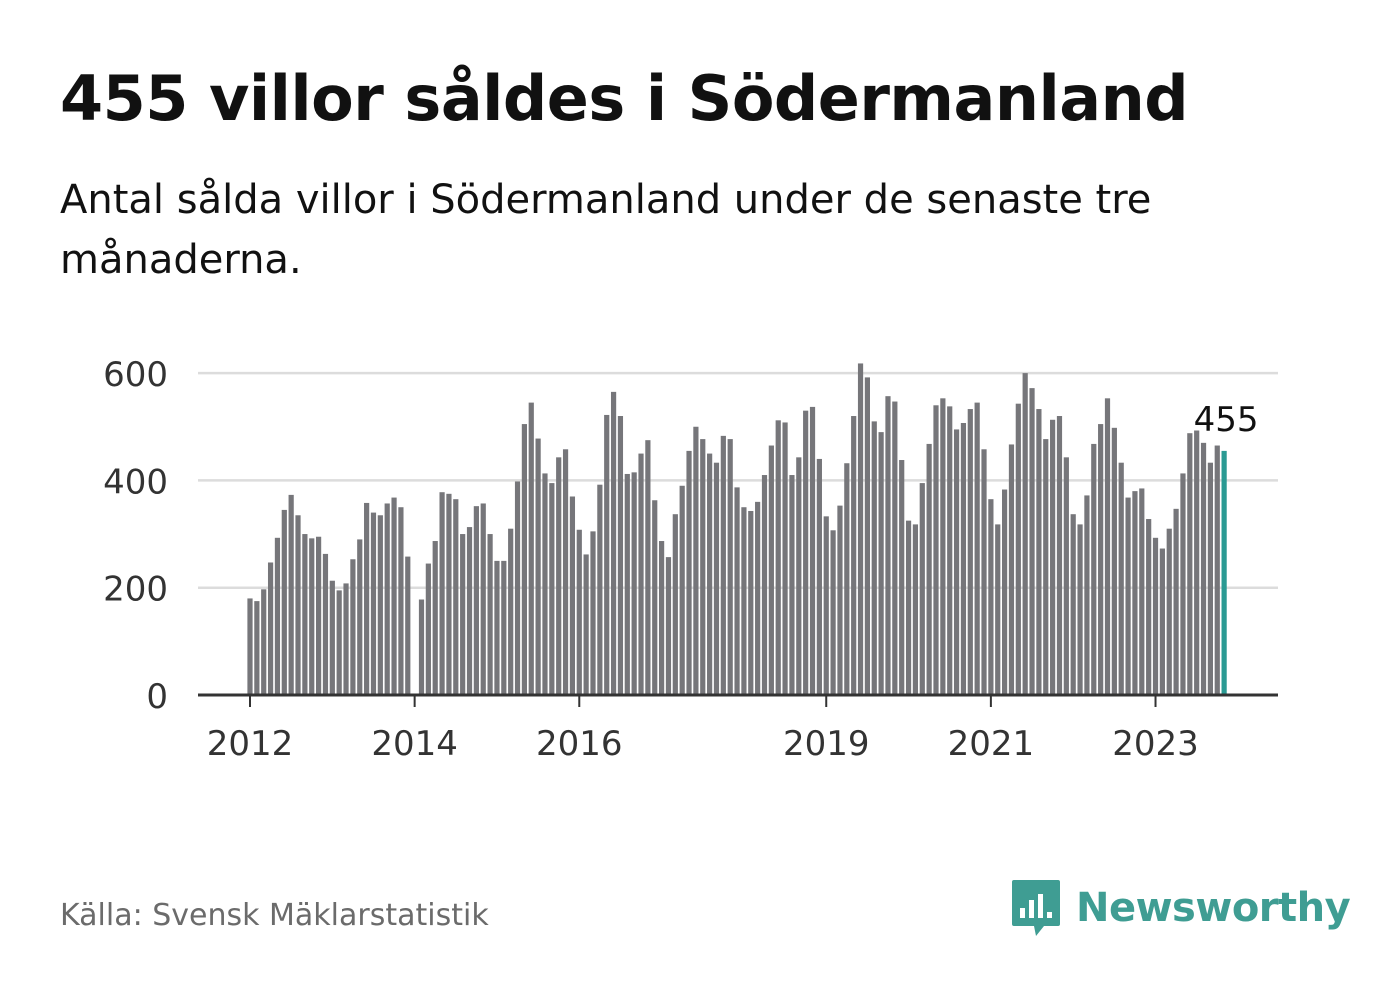  I want to click on y-tick-label: 200, so click(135, 590).